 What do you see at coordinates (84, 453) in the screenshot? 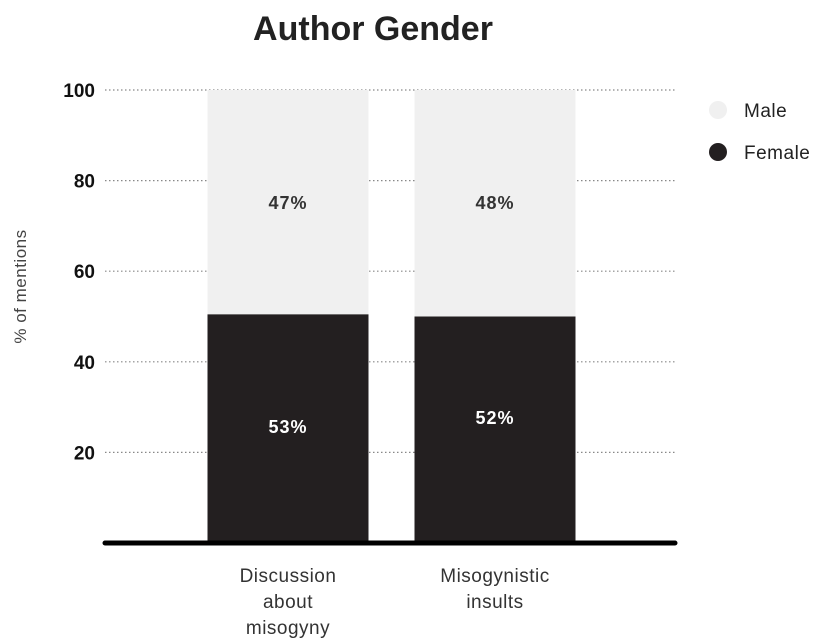
I see `y-tick-label: 20` at bounding box center [84, 453].